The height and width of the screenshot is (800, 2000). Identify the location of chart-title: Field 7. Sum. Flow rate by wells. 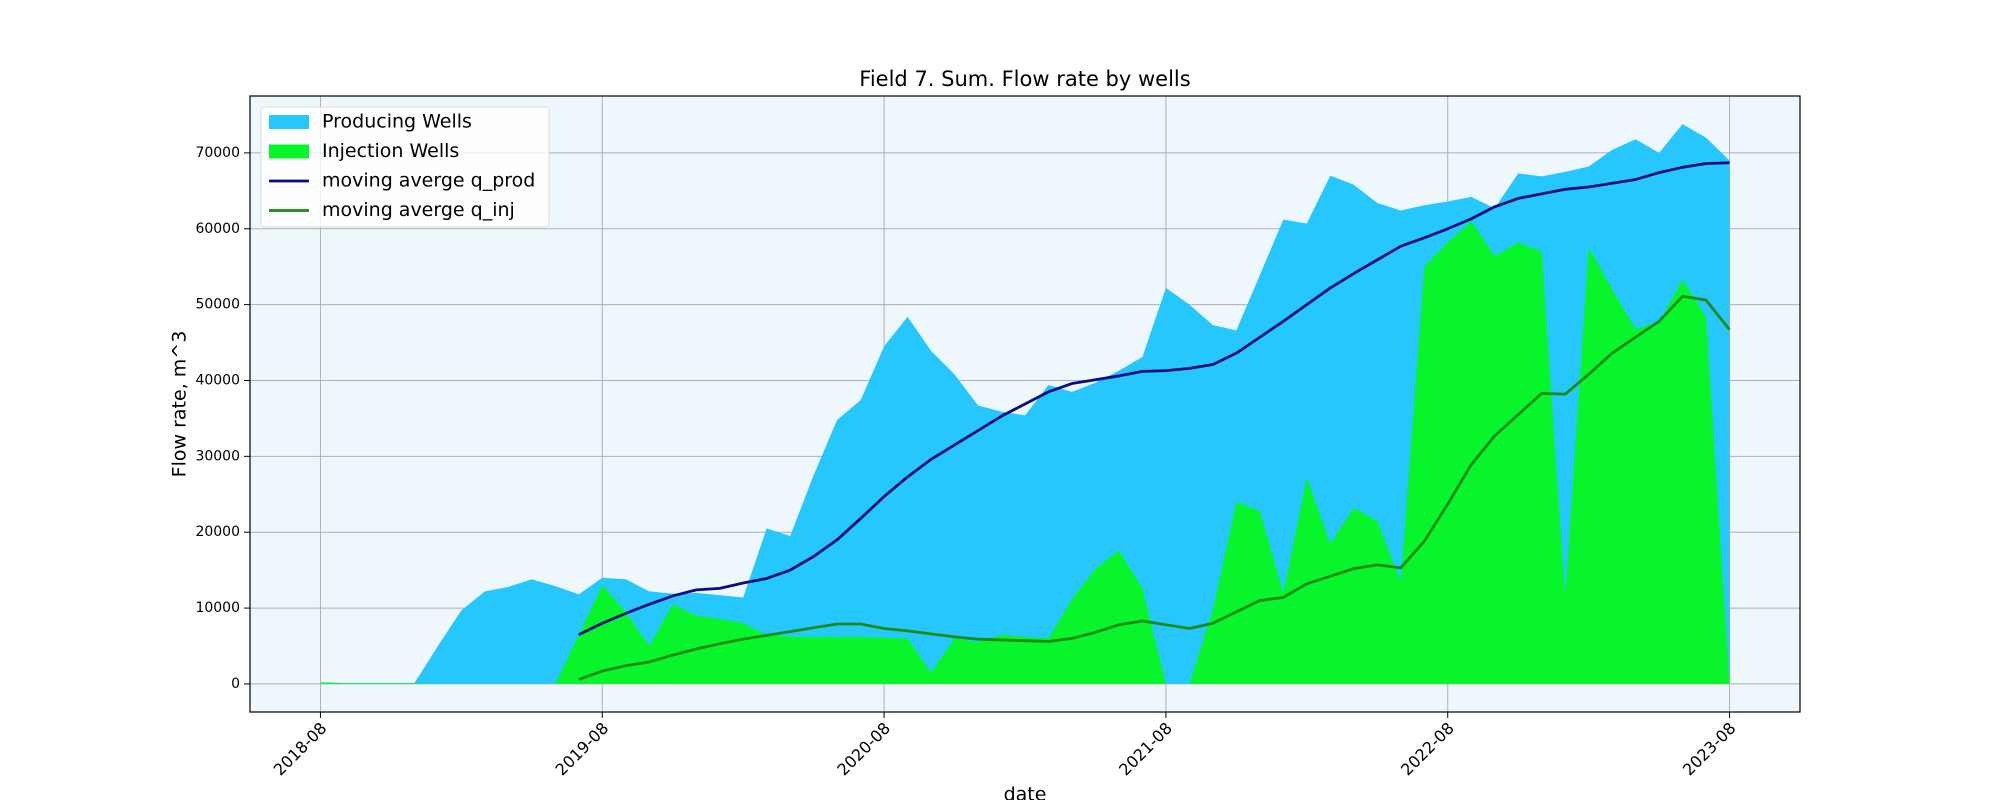
(1024, 79).